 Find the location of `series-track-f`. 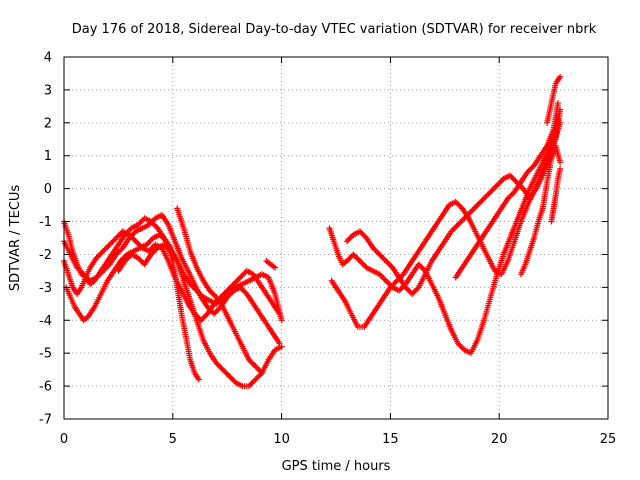

series-track-f is located at coordinates (229, 290).